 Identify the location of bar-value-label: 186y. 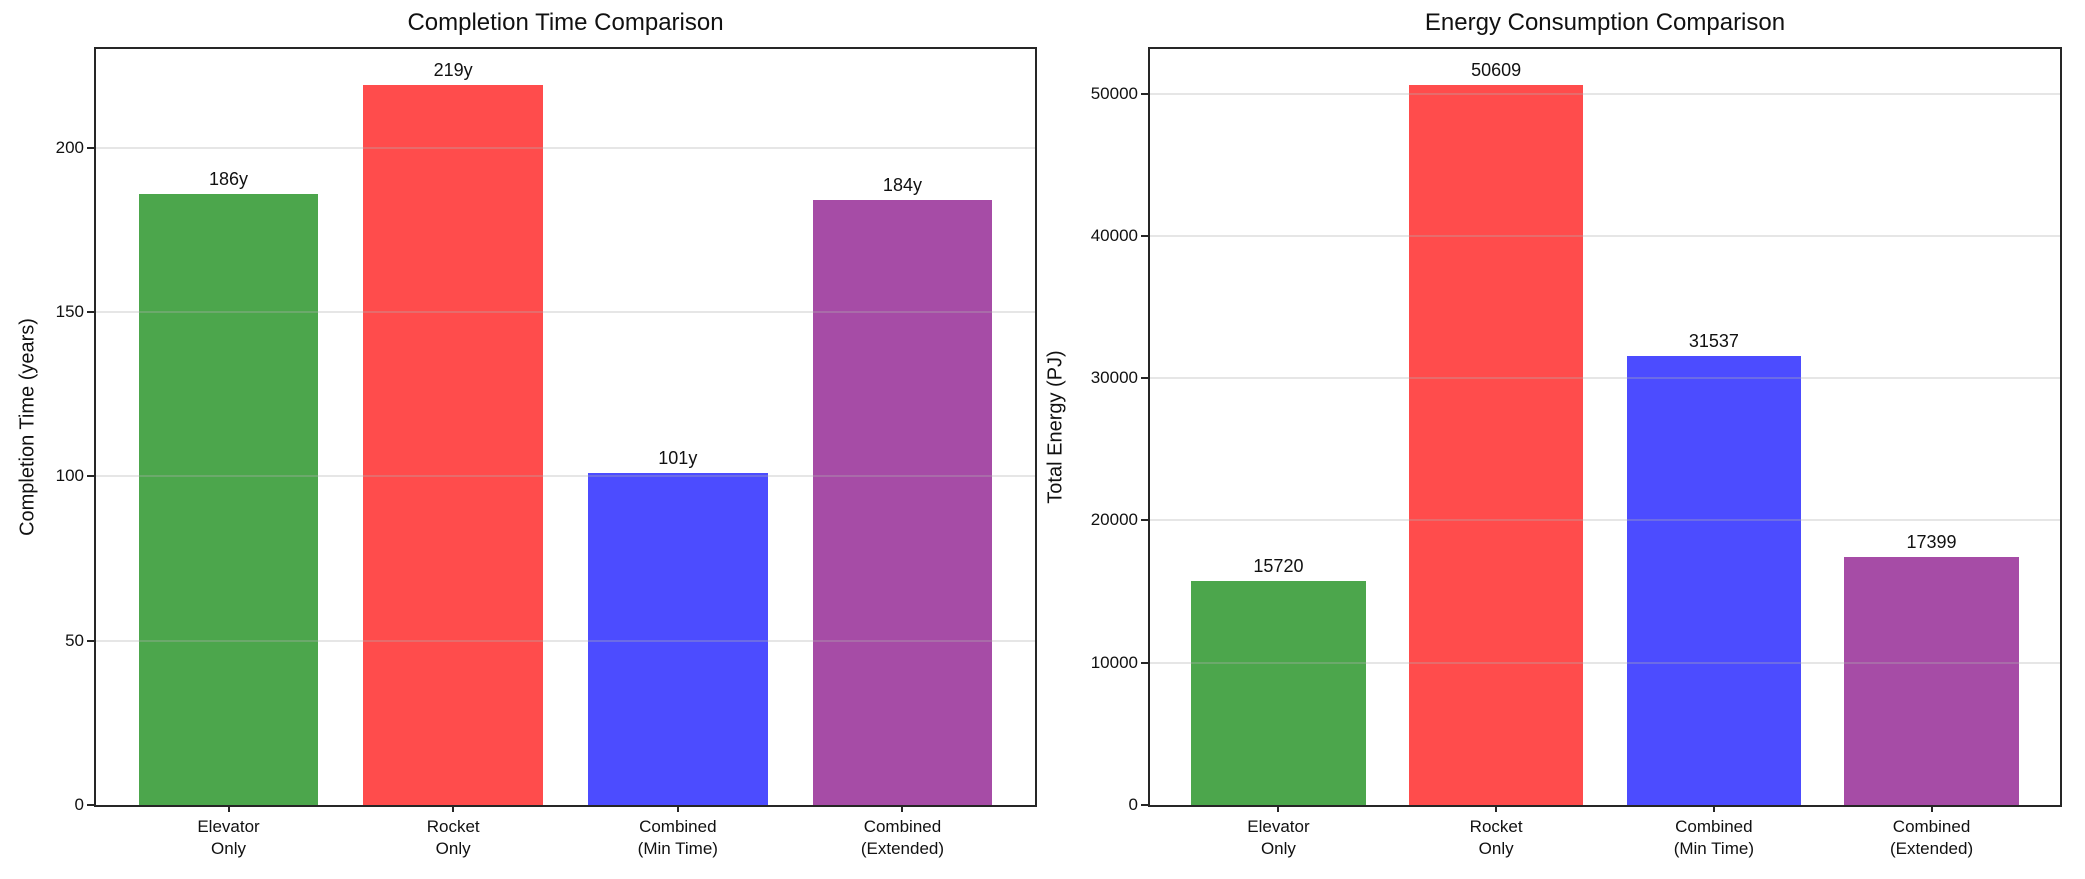
(229, 178).